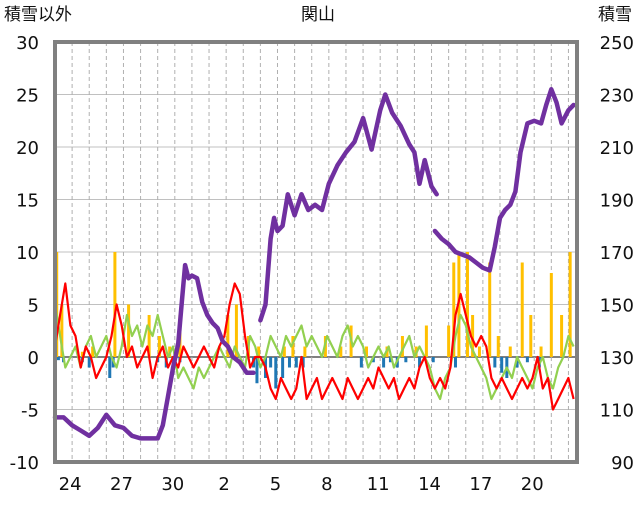 The image size is (636, 505). Describe the element at coordinates (326, 484) in the screenshot. I see `x-tick-label: 8` at that location.